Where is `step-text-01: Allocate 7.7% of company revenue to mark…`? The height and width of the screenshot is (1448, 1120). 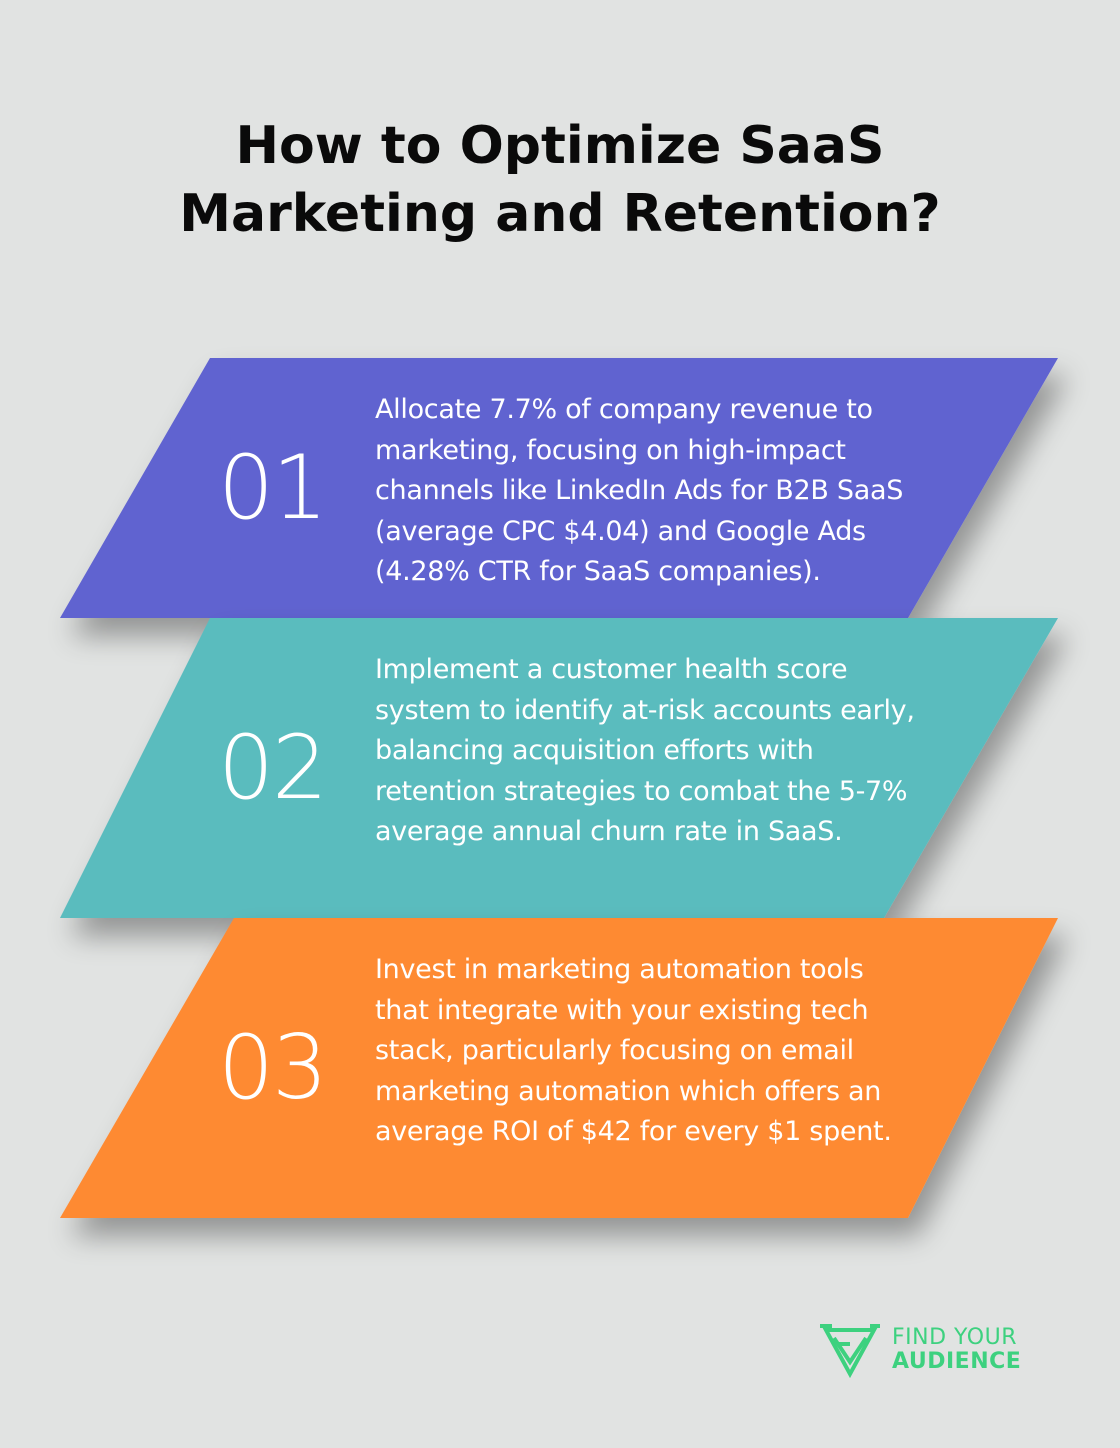 step-text-01: Allocate 7.7% of company revenue to mark… is located at coordinates (639, 490).